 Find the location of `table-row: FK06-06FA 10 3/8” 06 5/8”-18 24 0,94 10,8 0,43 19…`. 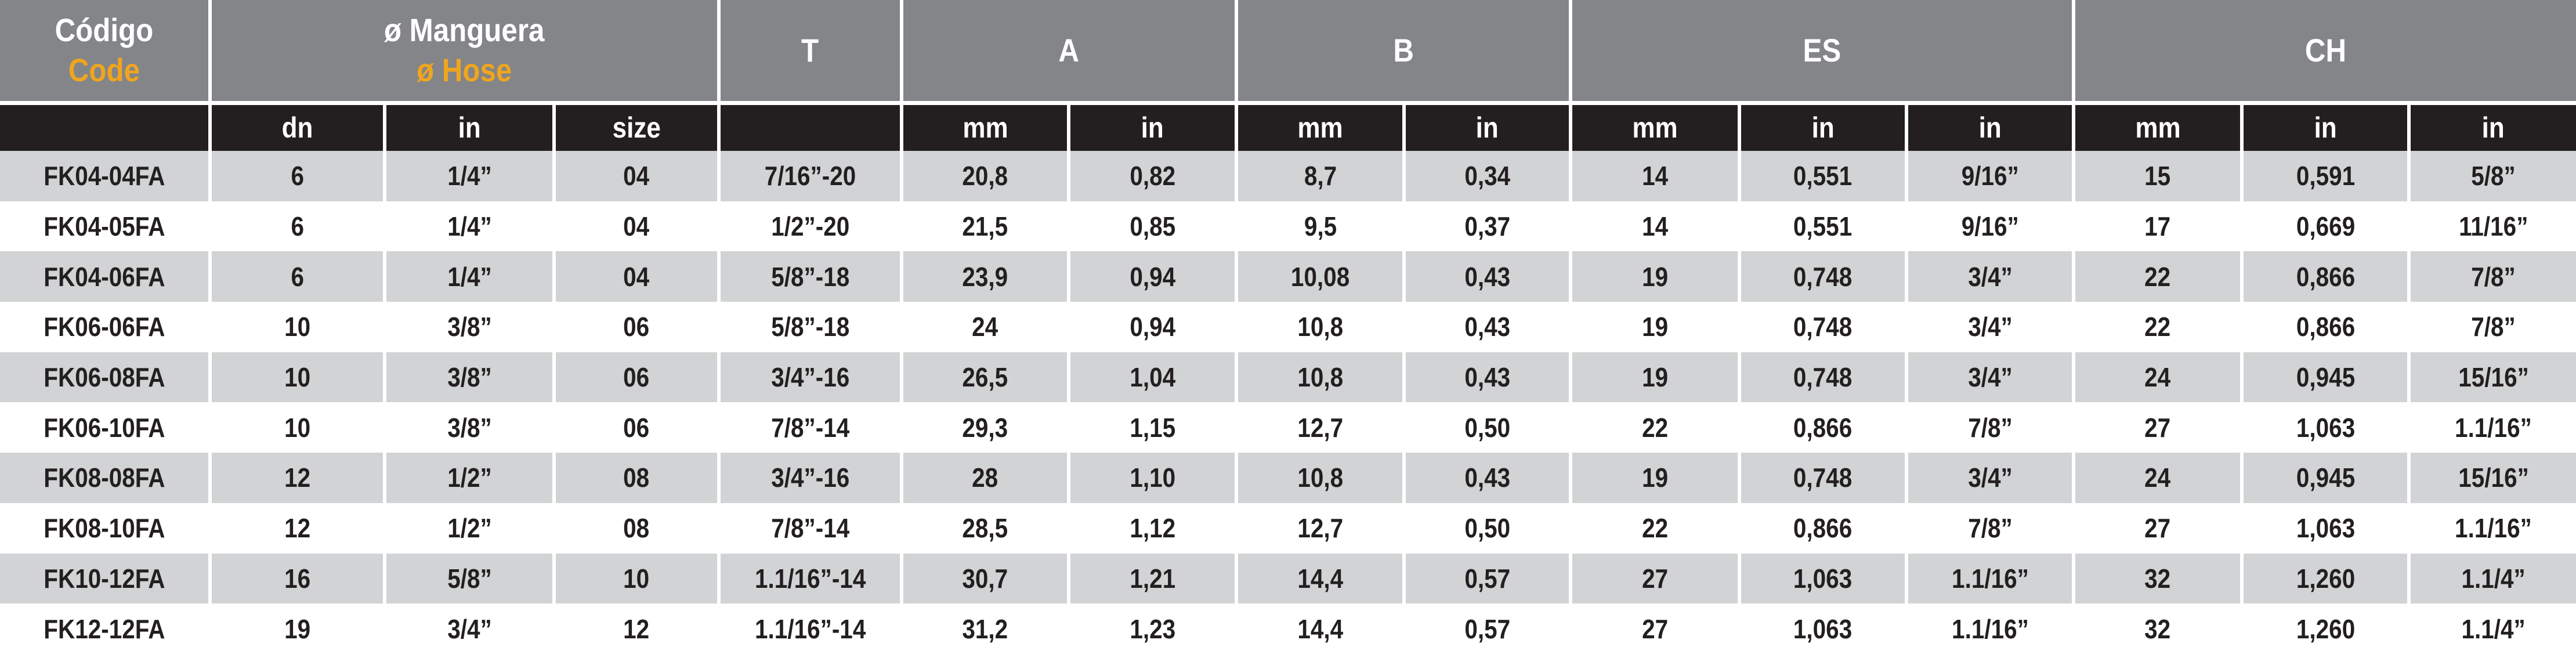

table-row: FK06-06FA 10 3/8” 06 5/8”-18 24 0,94 10,8 0,43 19… is located at coordinates (1288, 327).